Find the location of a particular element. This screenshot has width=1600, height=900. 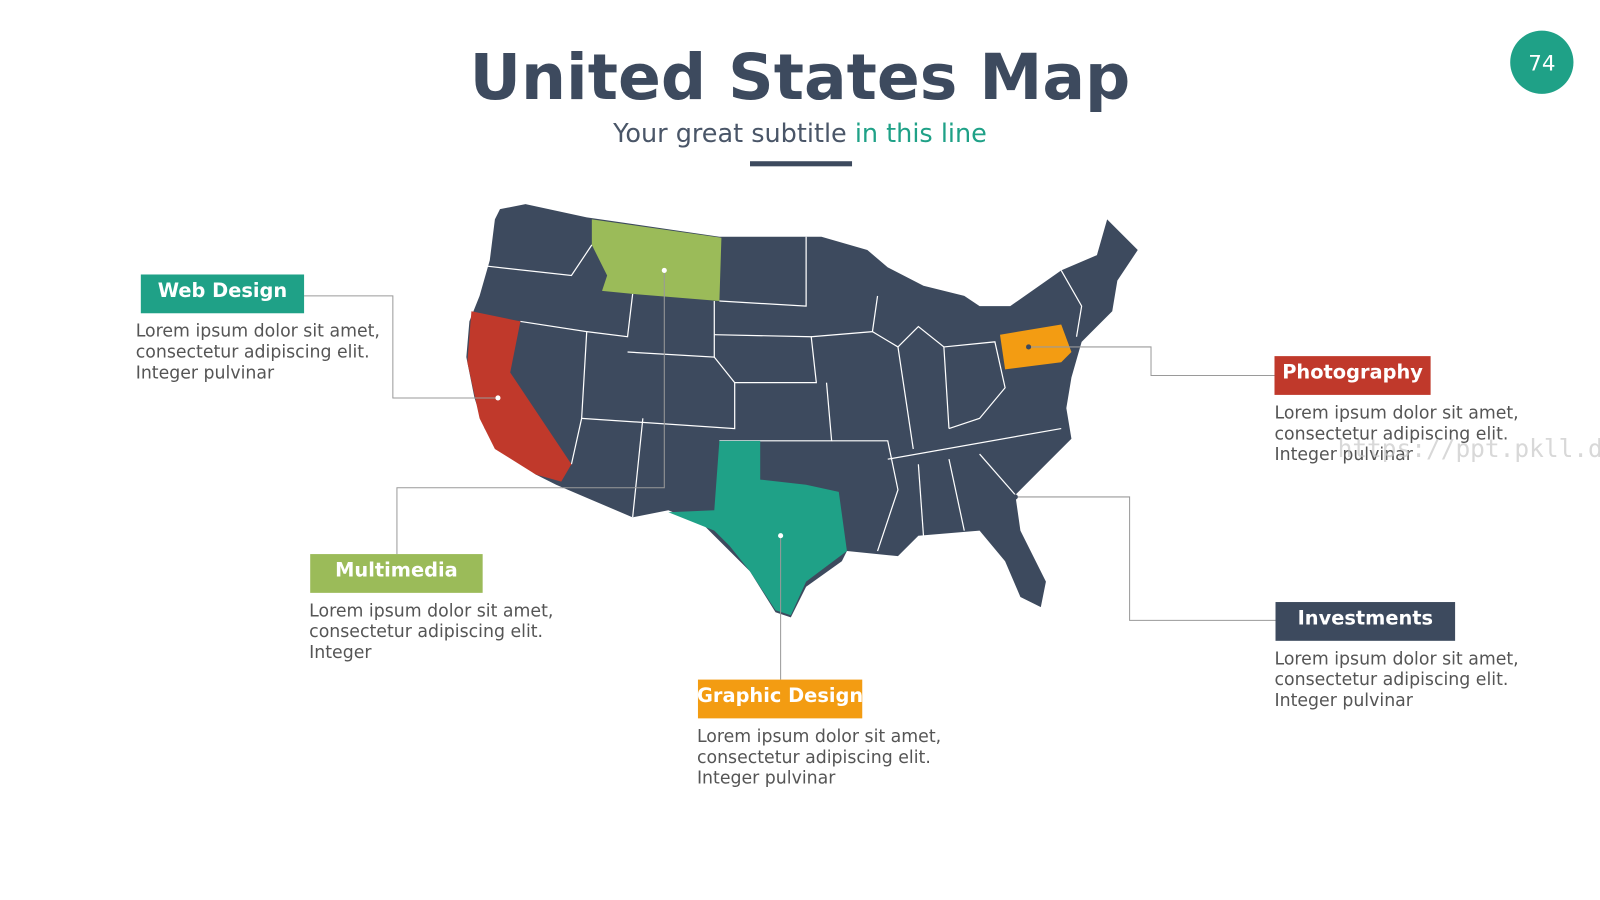

label-text: Web Design is located at coordinates (223, 290).